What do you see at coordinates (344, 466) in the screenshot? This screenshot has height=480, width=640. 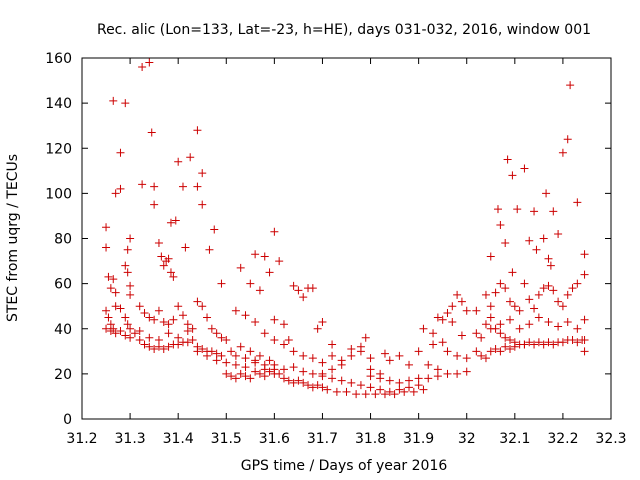 I see `x-axis-label: GPS time / Days of year 2016` at bounding box center [344, 466].